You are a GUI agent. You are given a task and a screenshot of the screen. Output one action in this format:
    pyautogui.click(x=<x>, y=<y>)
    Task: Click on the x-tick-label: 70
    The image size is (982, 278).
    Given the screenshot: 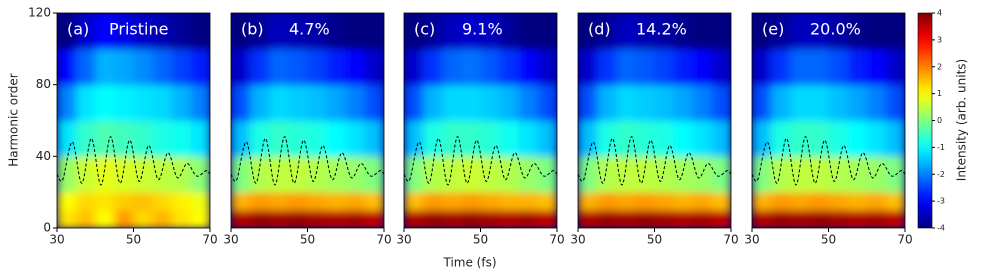 What is the action you would take?
    pyautogui.click(x=904, y=240)
    